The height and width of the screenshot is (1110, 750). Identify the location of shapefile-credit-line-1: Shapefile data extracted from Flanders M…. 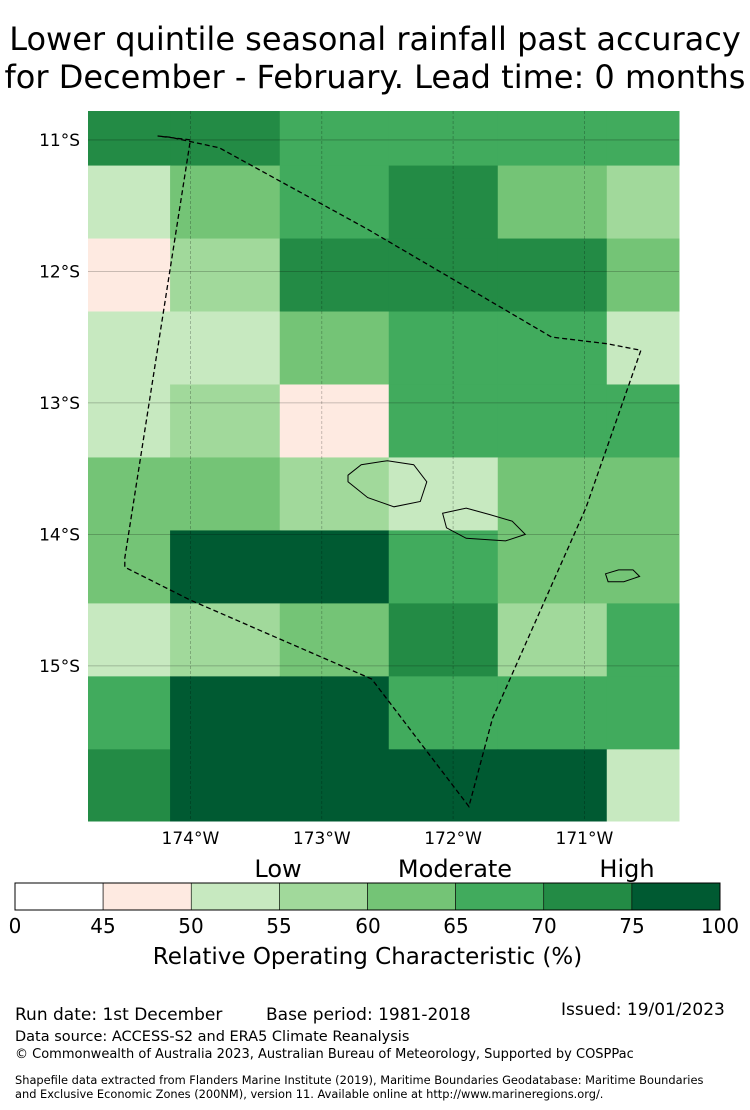
(359, 1080).